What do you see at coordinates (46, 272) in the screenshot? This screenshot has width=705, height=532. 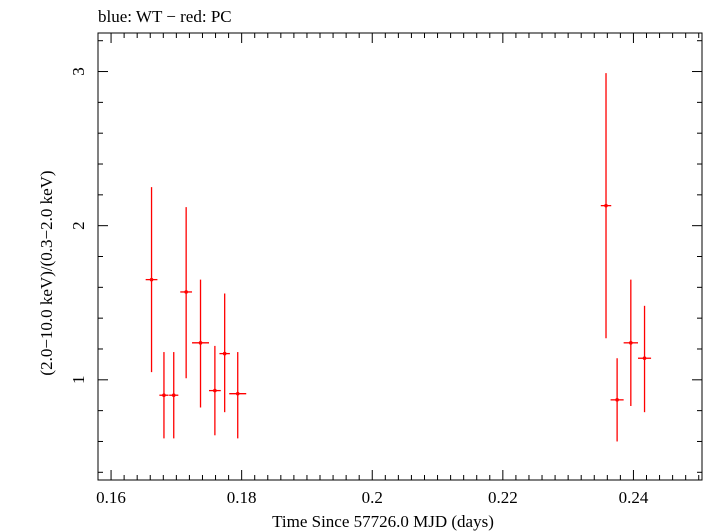 I see `y-axis-title: (2.0−10.0 keV)/(0.3−2.0 keV)` at bounding box center [46, 272].